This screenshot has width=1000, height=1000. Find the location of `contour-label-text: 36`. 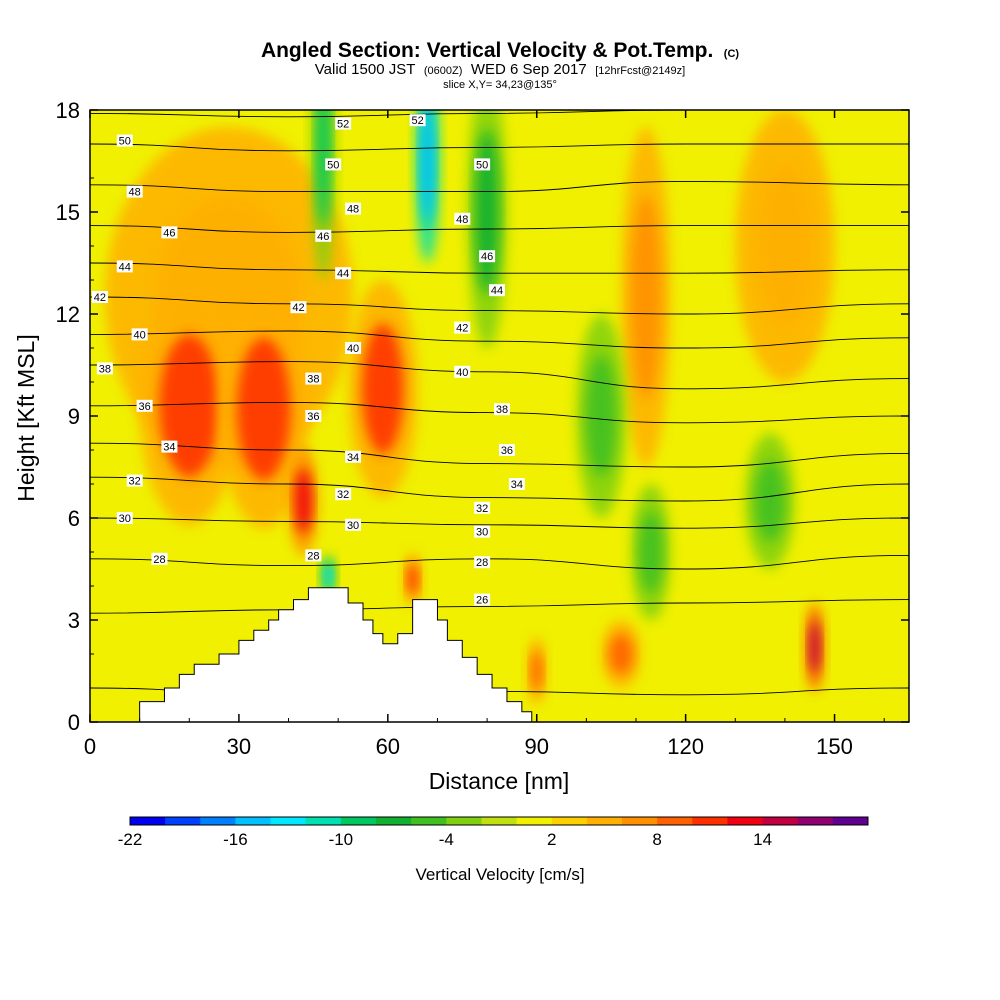

contour-label-text: 36 is located at coordinates (144, 407).